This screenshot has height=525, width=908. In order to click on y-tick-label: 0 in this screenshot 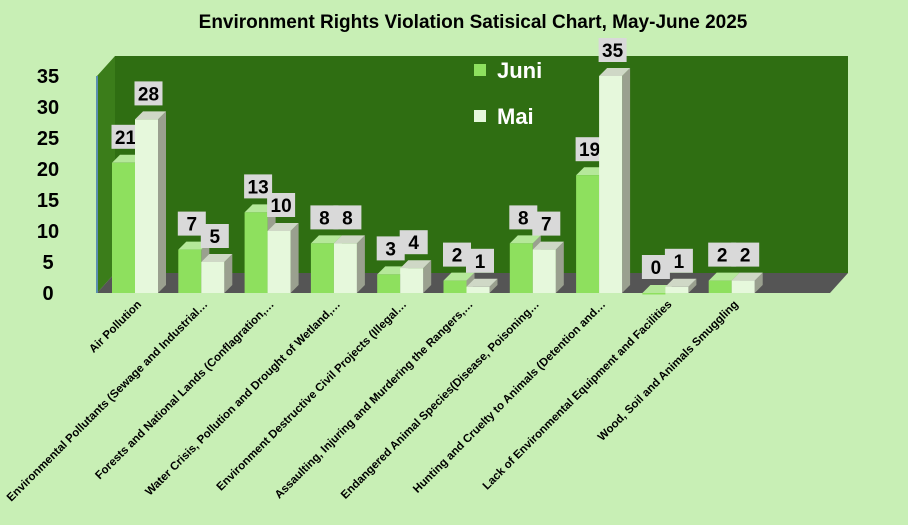, I will do `click(47, 294)`.